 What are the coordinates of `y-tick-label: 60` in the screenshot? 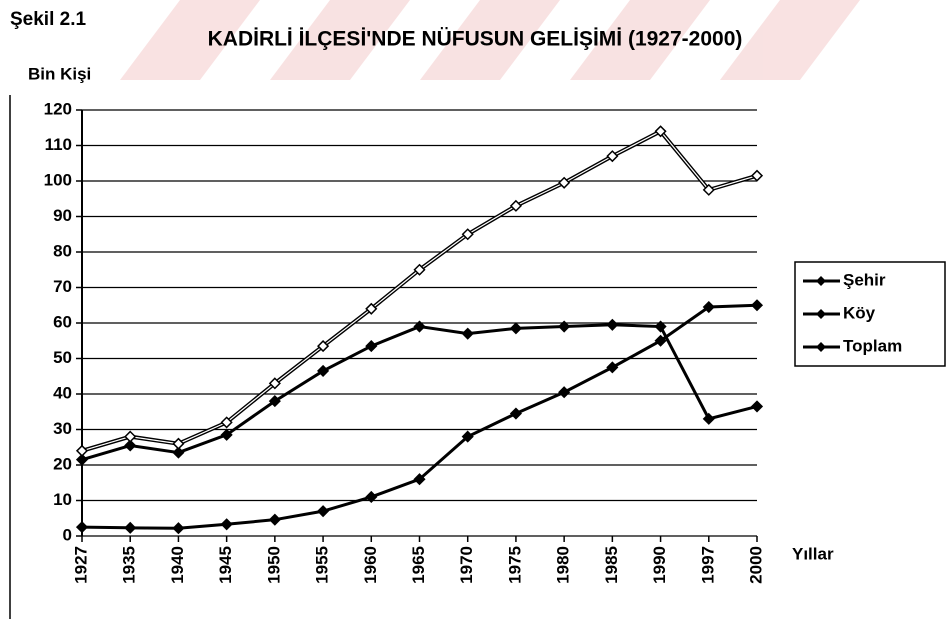 It's located at (62, 321).